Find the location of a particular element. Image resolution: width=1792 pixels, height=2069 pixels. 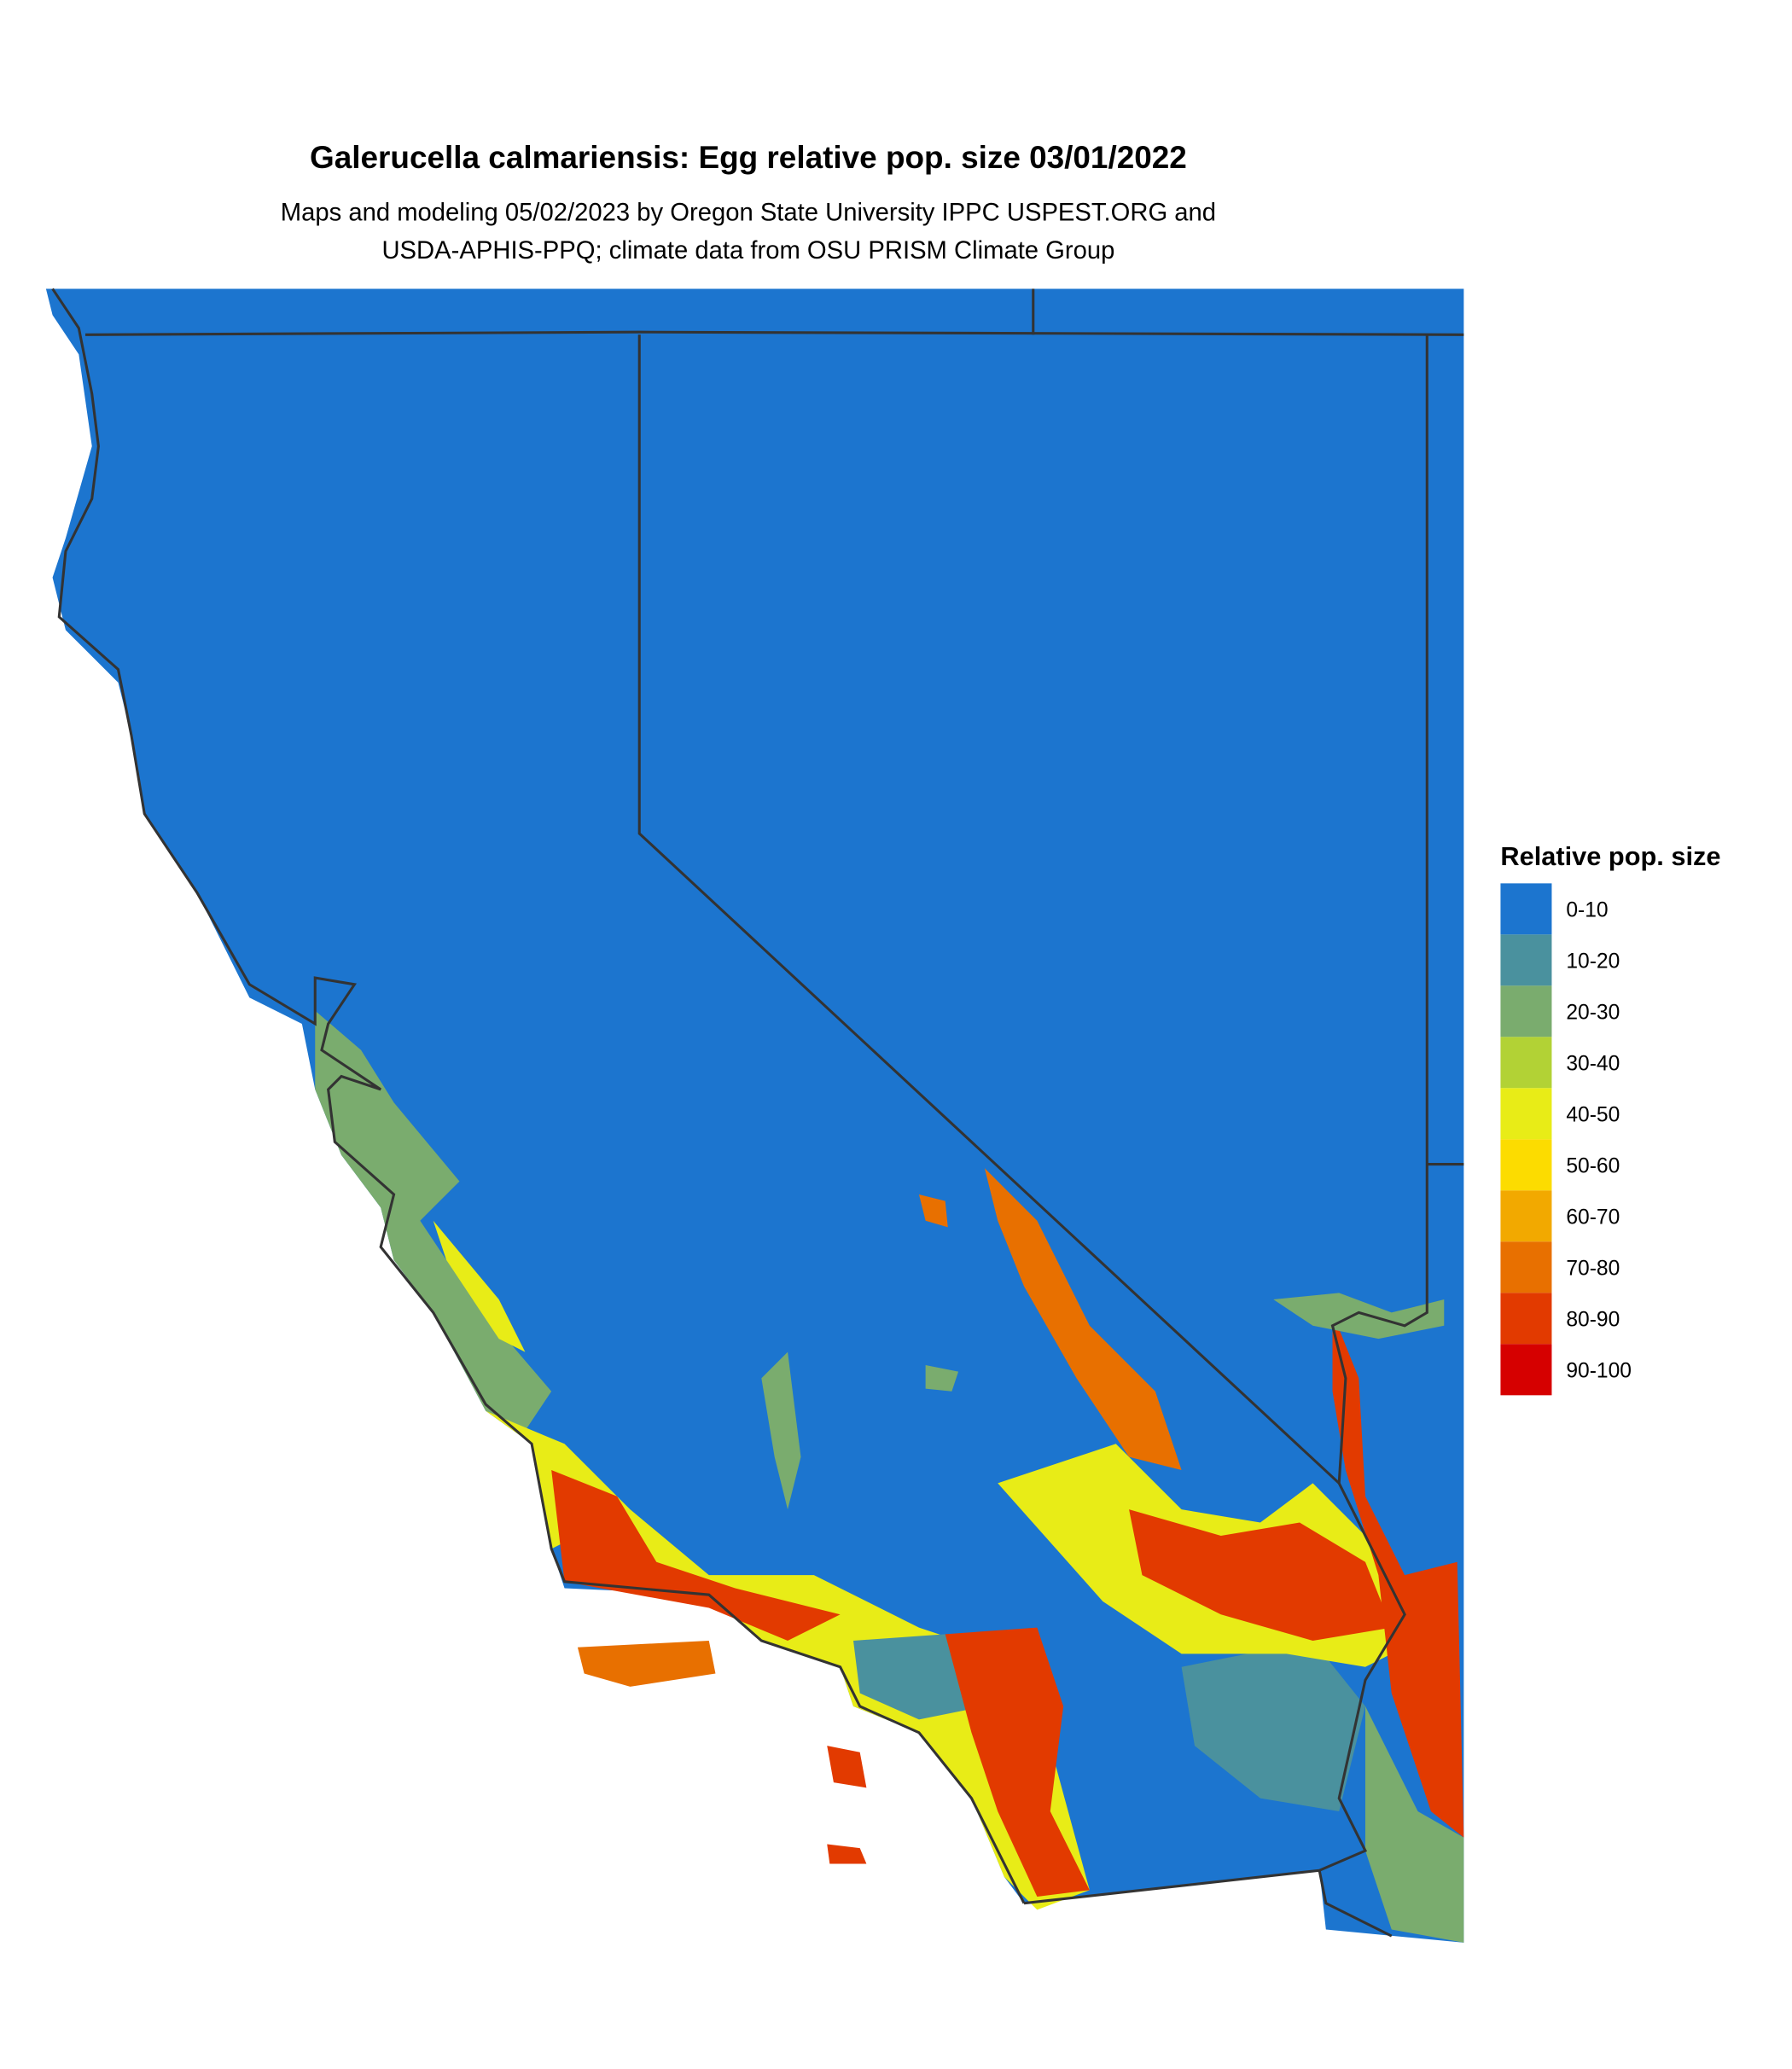

legend-label: 30-40 is located at coordinates (1593, 1064).